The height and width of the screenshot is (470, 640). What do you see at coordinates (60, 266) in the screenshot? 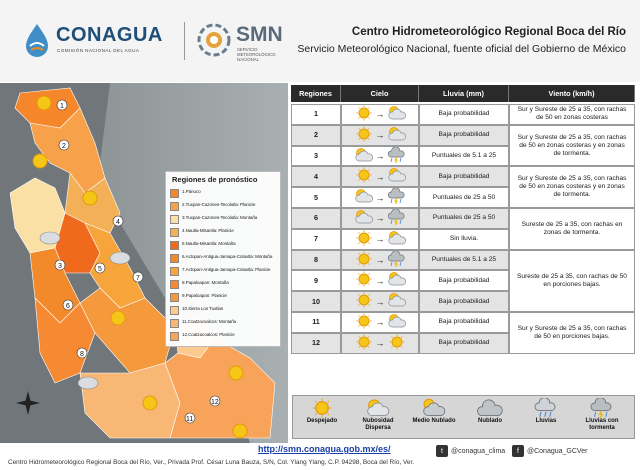
I see `svg-text: 3` at bounding box center [60, 266].